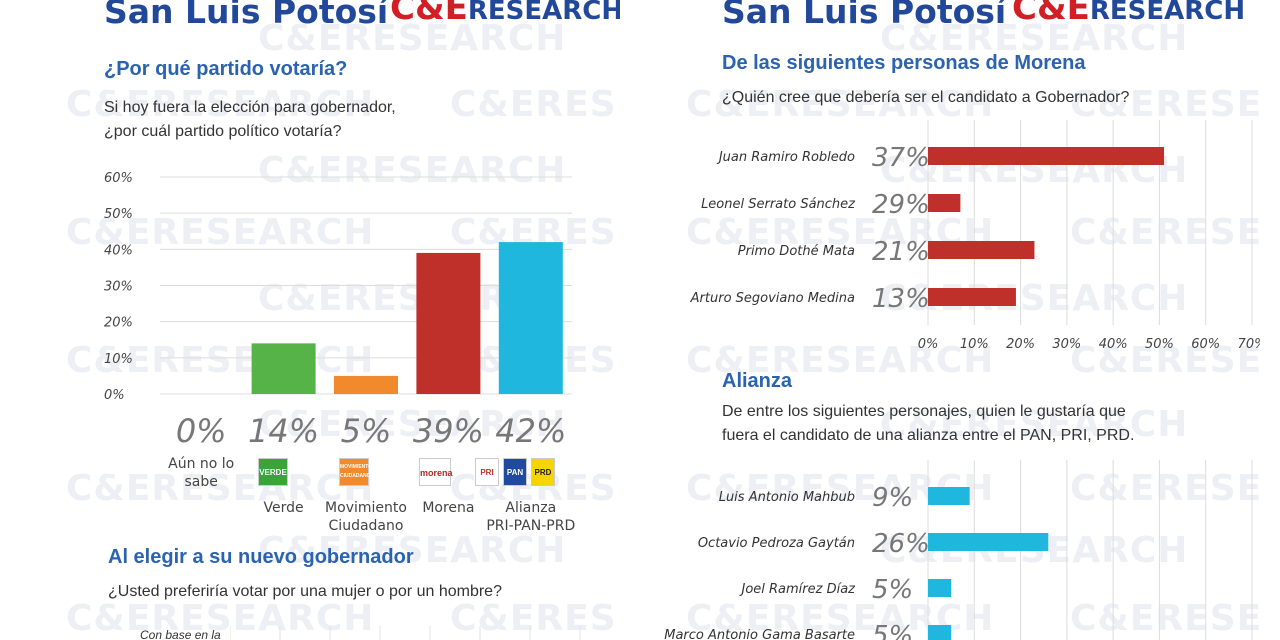 This screenshot has height=640, width=1280. I want to click on section-title-alianza: Alianza, so click(757, 381).